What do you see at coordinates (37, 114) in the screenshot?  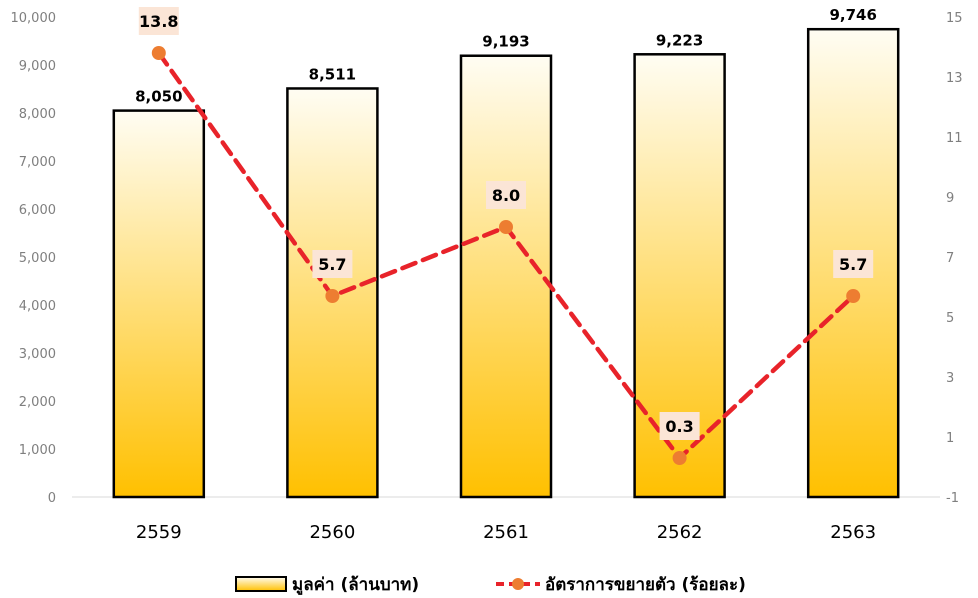 I see `y-left-tick-label: 8,000` at bounding box center [37, 114].